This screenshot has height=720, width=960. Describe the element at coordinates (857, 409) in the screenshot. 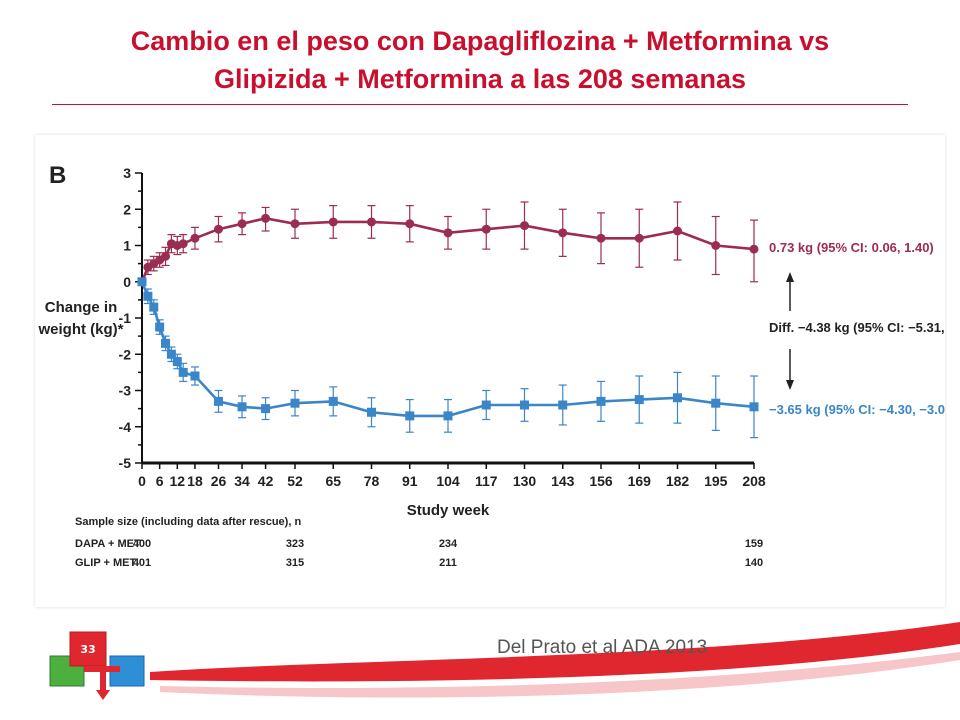

I see `glip-annotation: −3.65 kg (95% CI: −4.30, −3.01)` at that location.